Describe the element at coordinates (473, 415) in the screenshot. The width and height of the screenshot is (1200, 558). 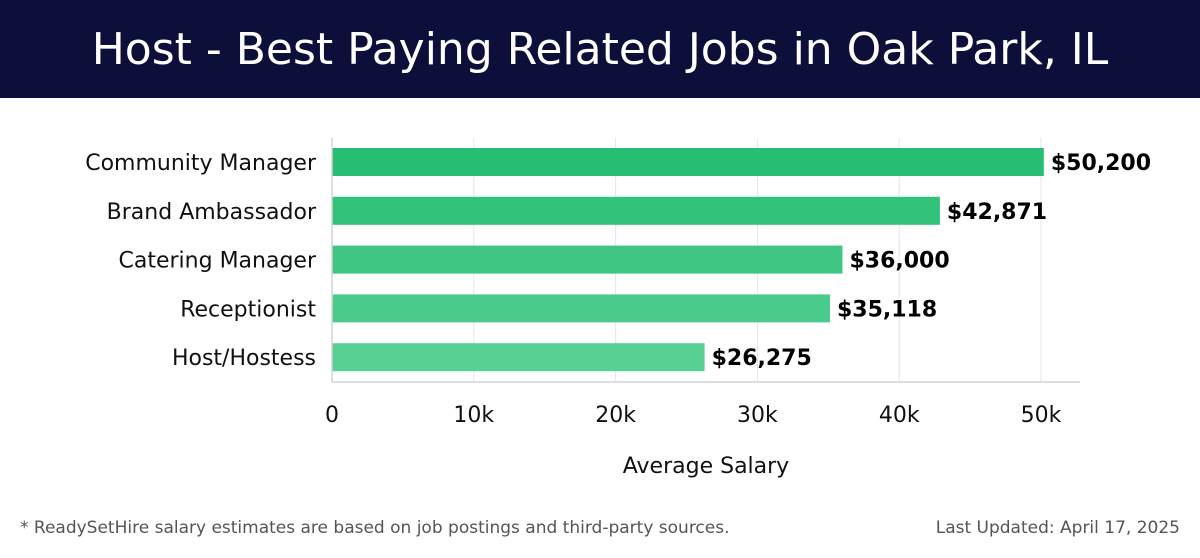
I see `x-tick-label: 10k` at that location.